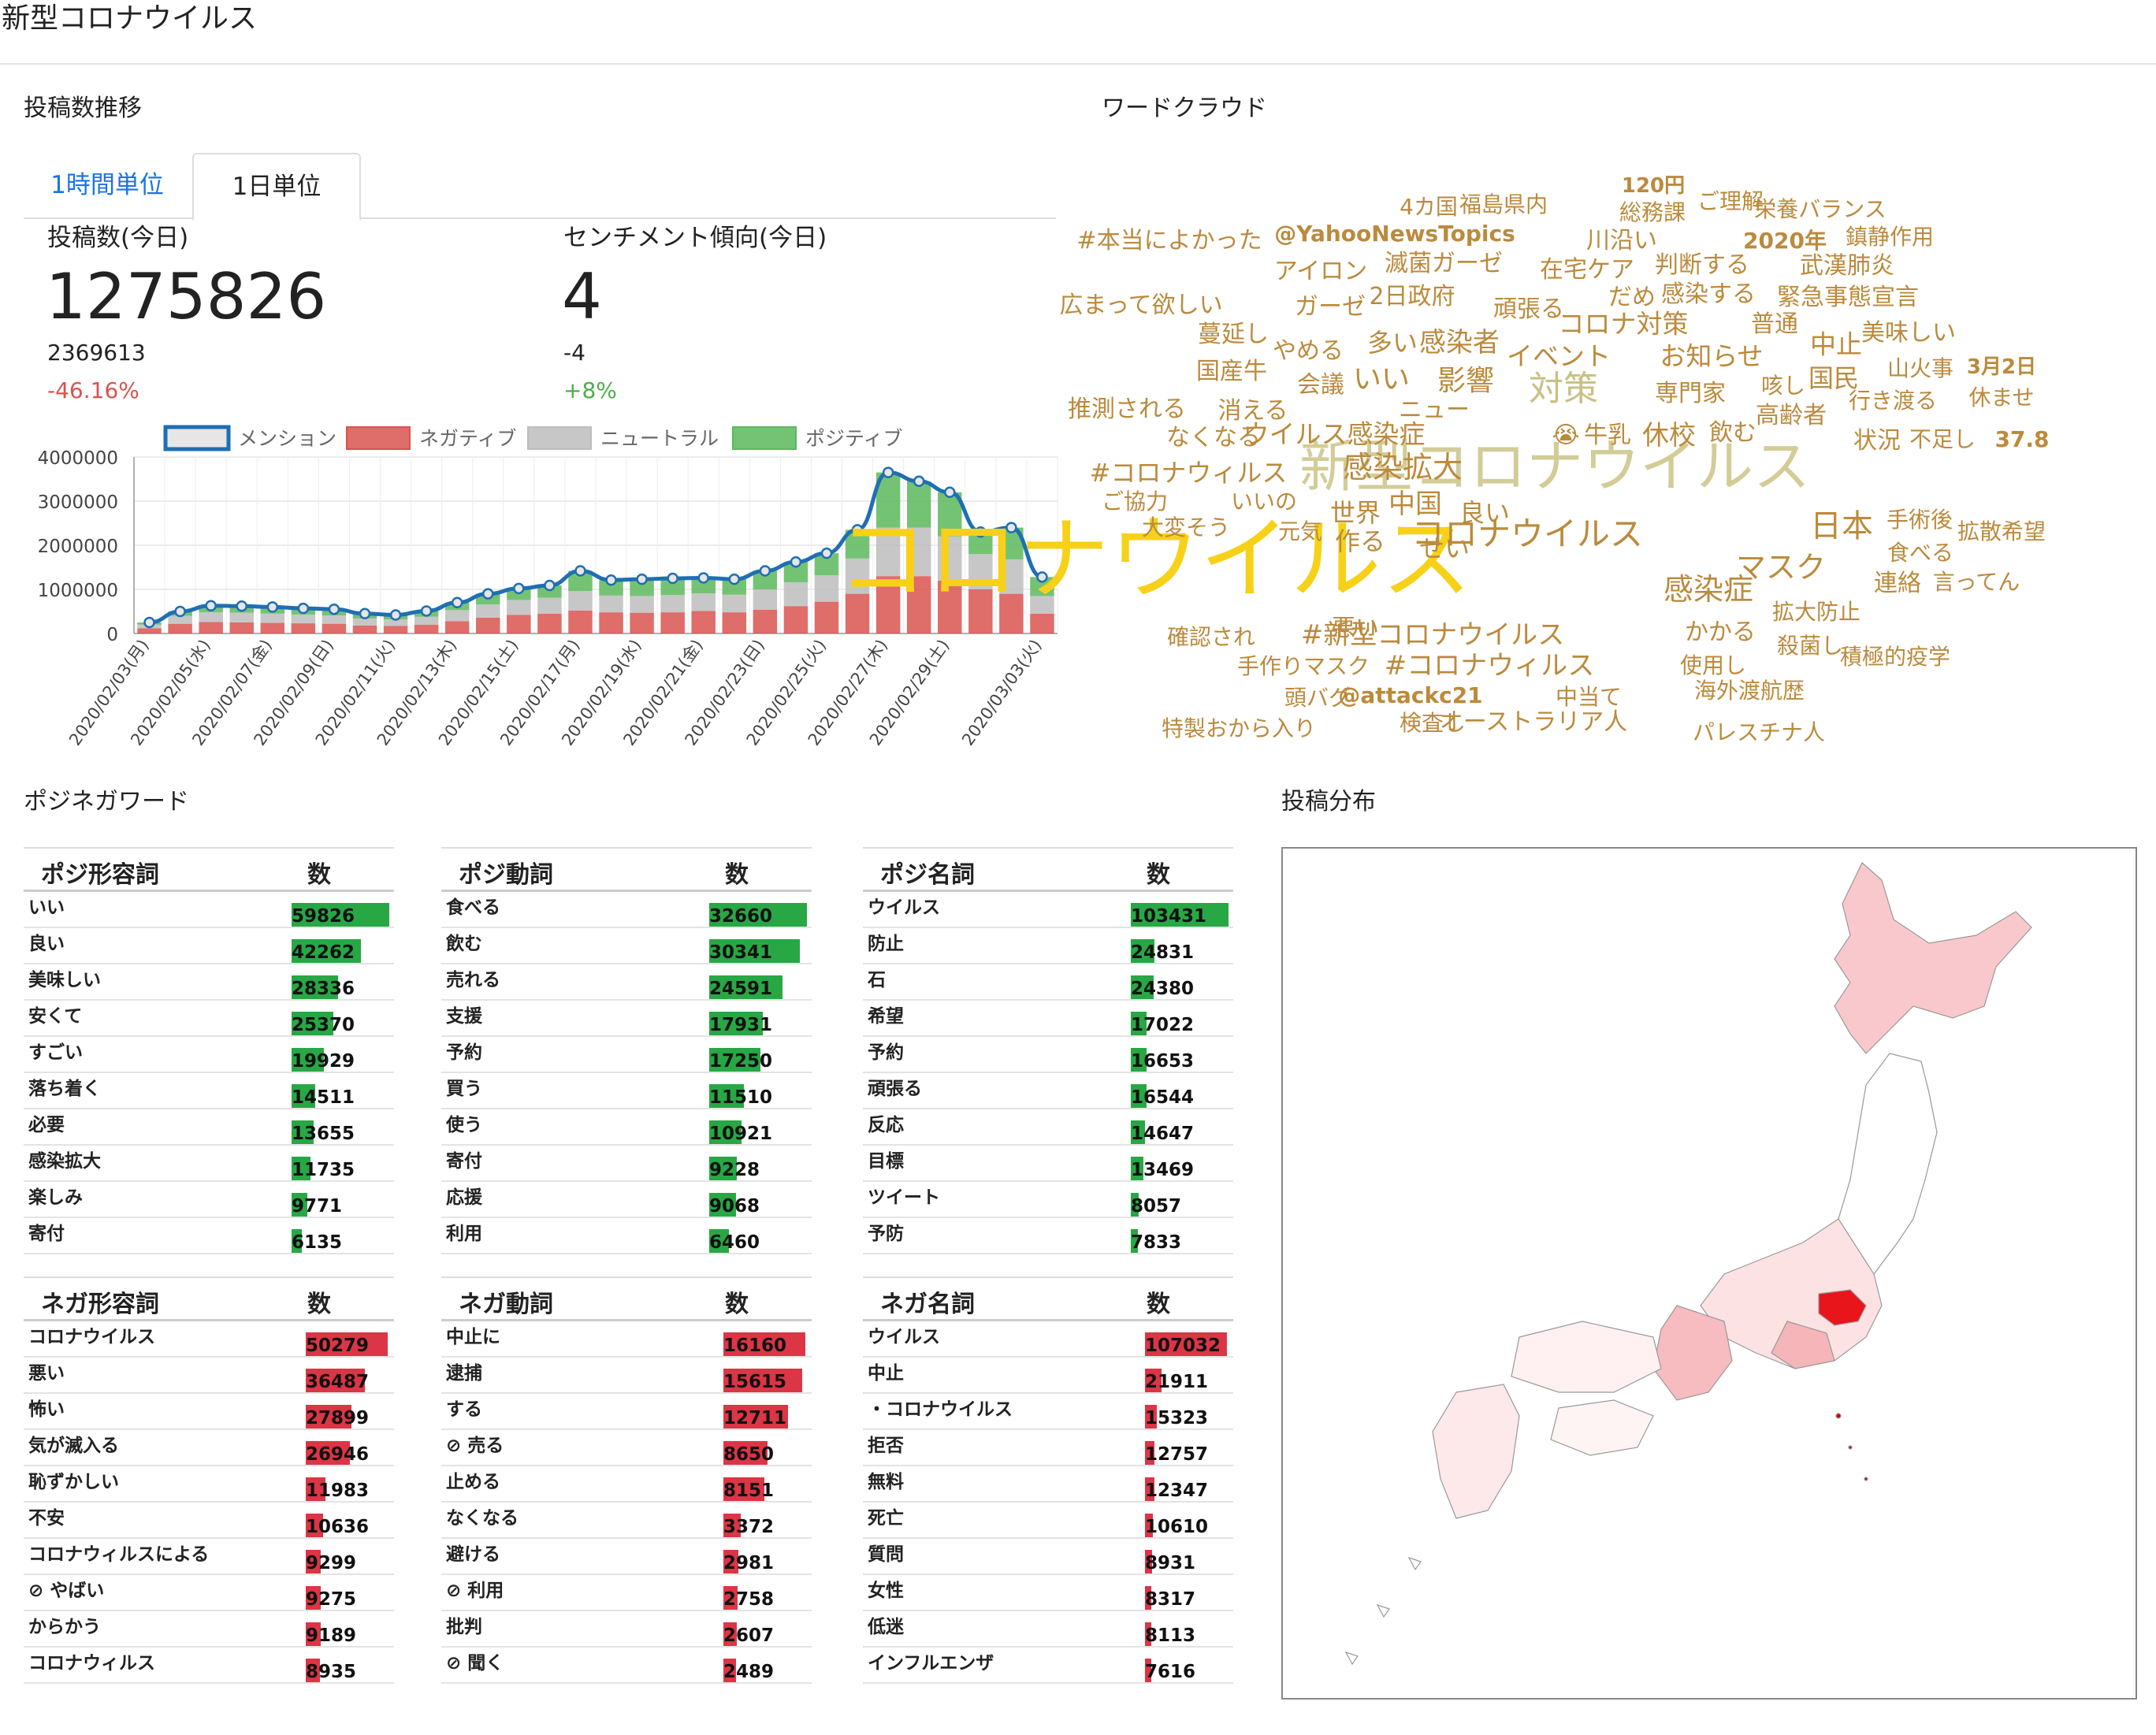 Image resolution: width=2156 pixels, height=1735 pixels. Describe the element at coordinates (1563, 389) in the screenshot. I see `word-cloud-term: 対策` at that location.